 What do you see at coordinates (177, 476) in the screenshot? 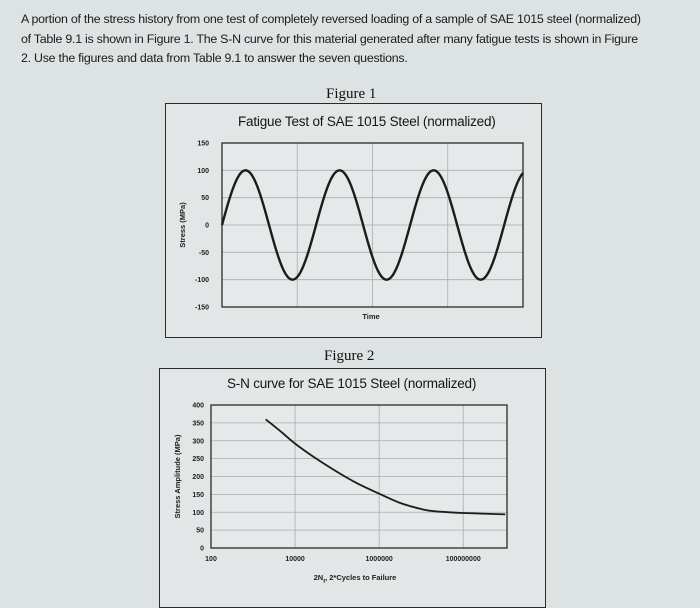
I see `y-axis-label: Stress Amplitude (MPa)` at bounding box center [177, 476].